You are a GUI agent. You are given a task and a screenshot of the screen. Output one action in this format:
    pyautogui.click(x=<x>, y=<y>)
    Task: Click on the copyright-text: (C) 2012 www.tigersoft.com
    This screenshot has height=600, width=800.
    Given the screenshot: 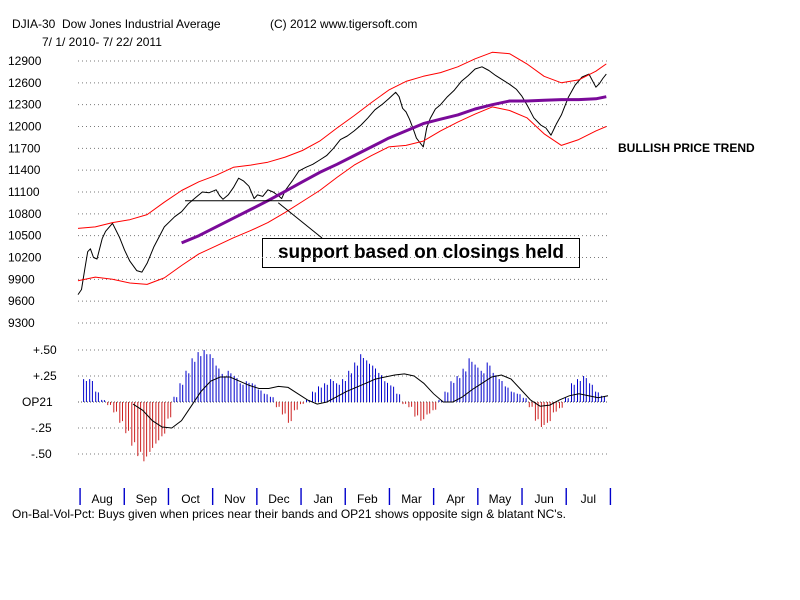 What is the action you would take?
    pyautogui.click(x=344, y=24)
    